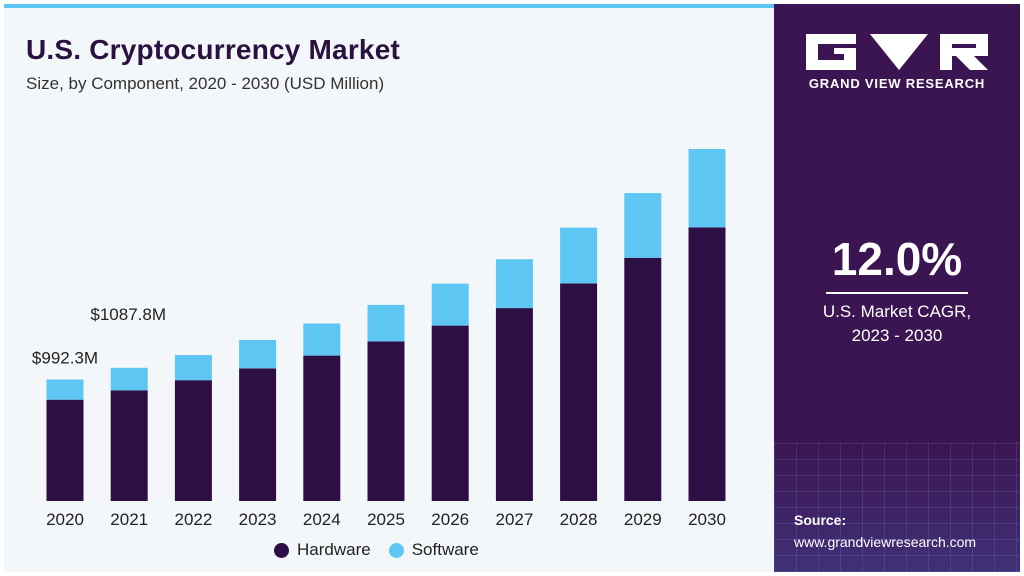 The height and width of the screenshot is (576, 1024). I want to click on bar-hardware-2025, so click(386, 421).